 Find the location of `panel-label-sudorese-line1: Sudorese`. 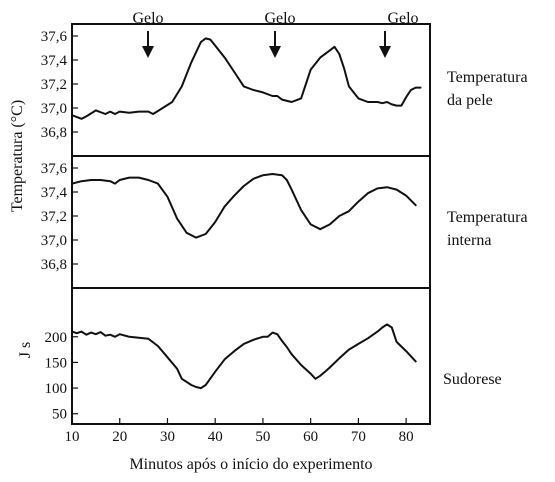

panel-label-sudorese-line1: Sudorese is located at coordinates (472, 379).